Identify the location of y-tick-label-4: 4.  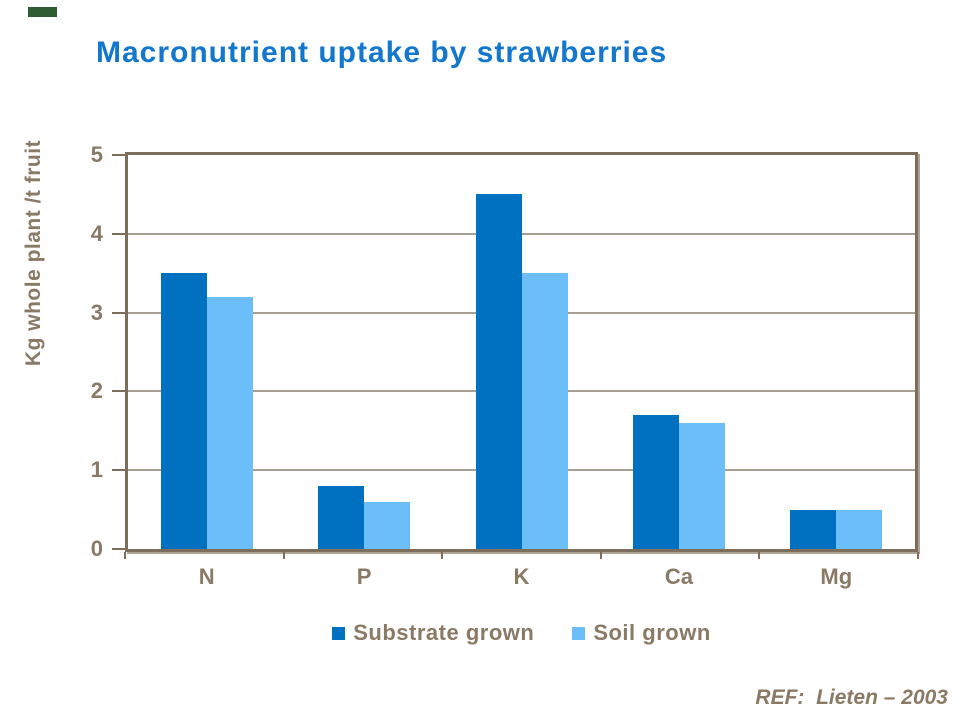
(96, 233).